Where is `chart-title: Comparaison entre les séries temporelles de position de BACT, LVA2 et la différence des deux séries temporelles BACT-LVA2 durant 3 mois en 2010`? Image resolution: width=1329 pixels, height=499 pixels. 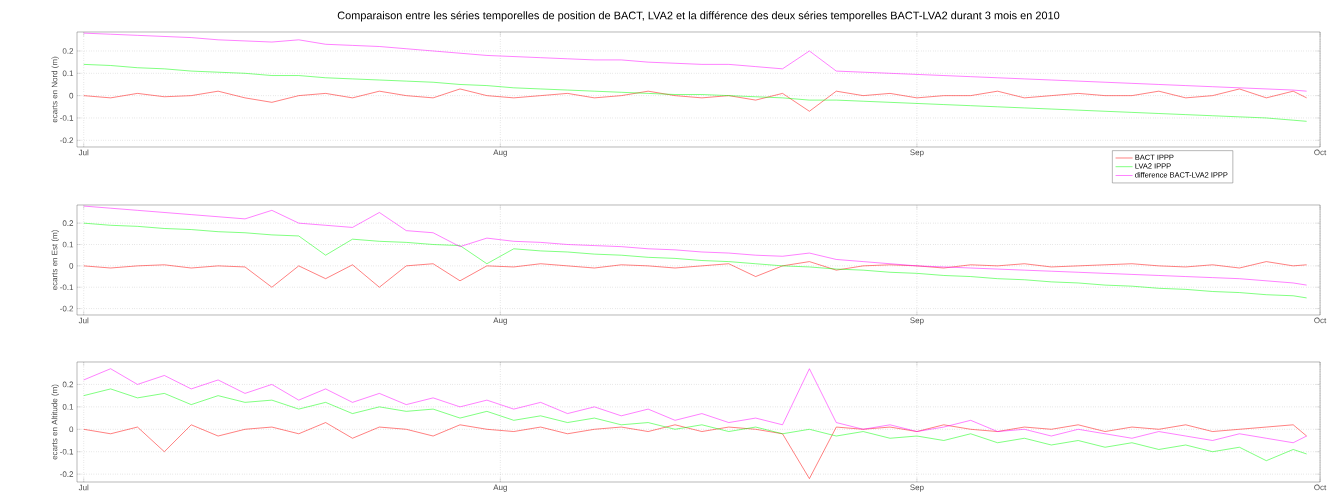
chart-title: Comparaison entre les séries temporelles de position de BACT, LVA2 et la différence des deux séries temporelles BACT-LVA2 durant 3 mois en 2010 is located at coordinates (698, 16).